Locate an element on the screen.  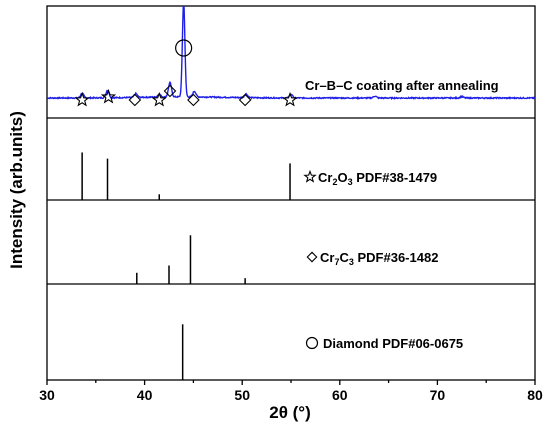
panel-2: Cr2O3 PDF#38-1479 is located at coordinates (259, 176).